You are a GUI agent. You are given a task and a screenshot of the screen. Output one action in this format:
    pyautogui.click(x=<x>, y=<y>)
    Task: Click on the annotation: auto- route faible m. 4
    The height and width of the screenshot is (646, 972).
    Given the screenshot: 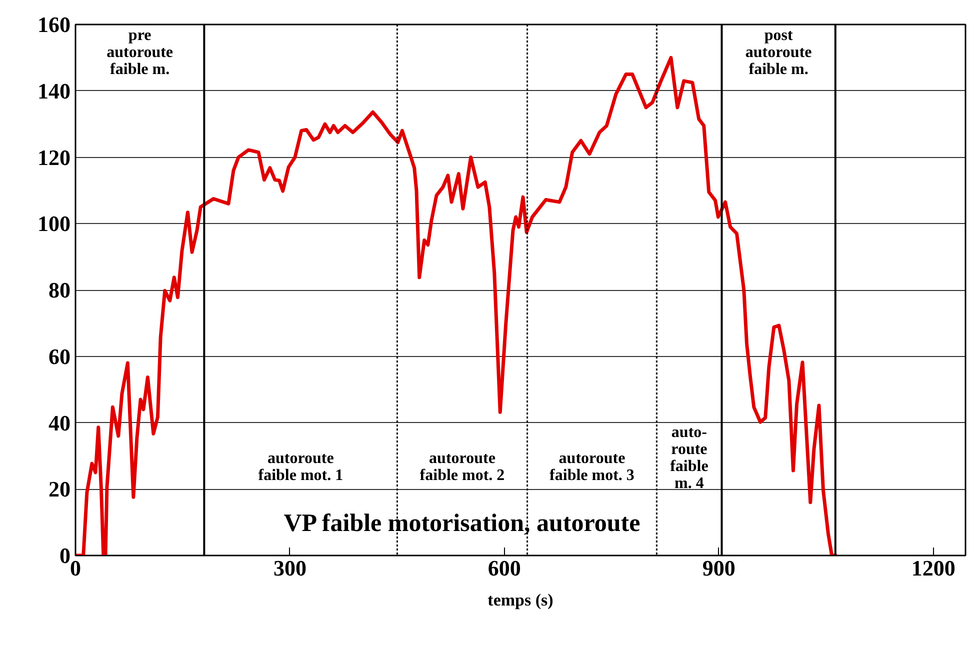 What is the action you would take?
    pyautogui.click(x=689, y=458)
    